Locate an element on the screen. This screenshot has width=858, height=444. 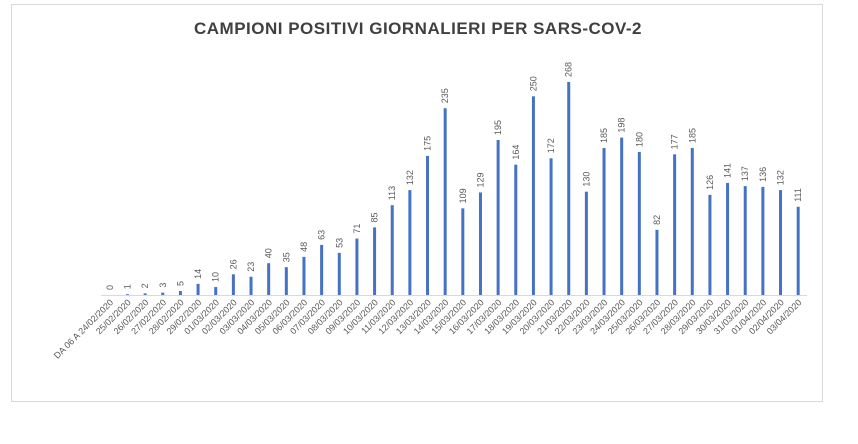
data-label: 35 is located at coordinates (286, 257).